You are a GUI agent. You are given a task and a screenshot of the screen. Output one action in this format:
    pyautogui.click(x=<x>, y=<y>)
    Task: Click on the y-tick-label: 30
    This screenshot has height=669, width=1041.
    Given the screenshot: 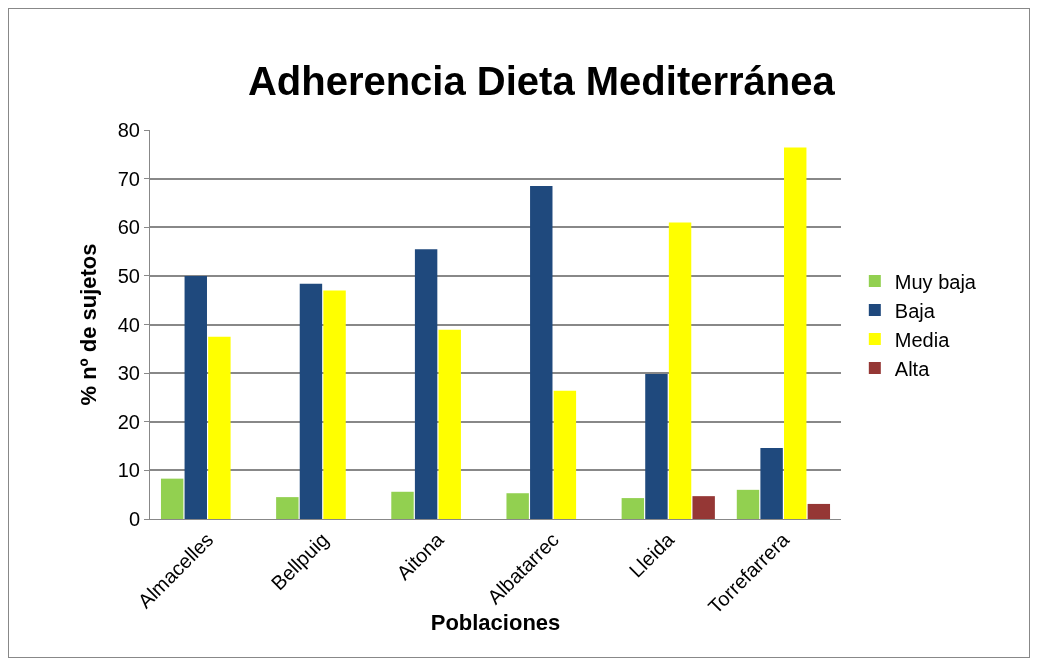 What is the action you would take?
    pyautogui.click(x=128, y=373)
    